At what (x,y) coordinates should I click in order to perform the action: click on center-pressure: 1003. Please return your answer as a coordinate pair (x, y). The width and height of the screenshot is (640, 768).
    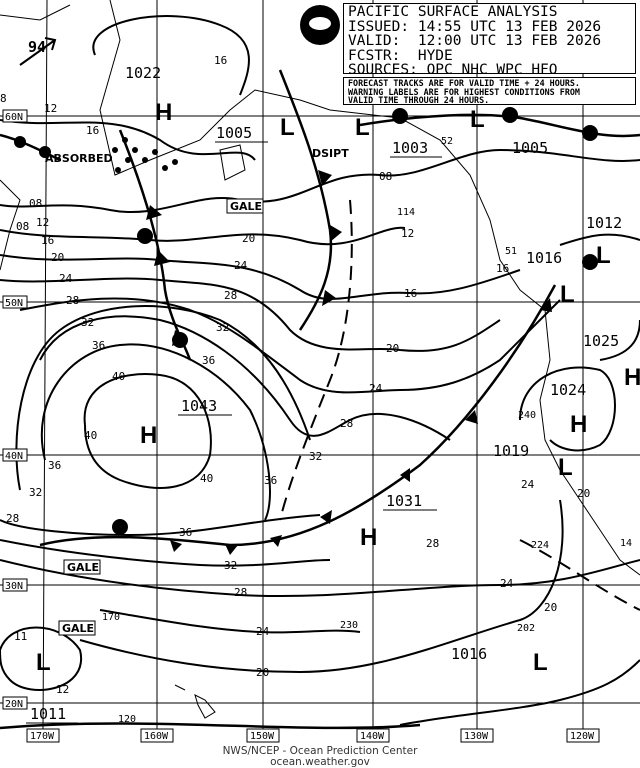
    Looking at the image, I should click on (410, 148).